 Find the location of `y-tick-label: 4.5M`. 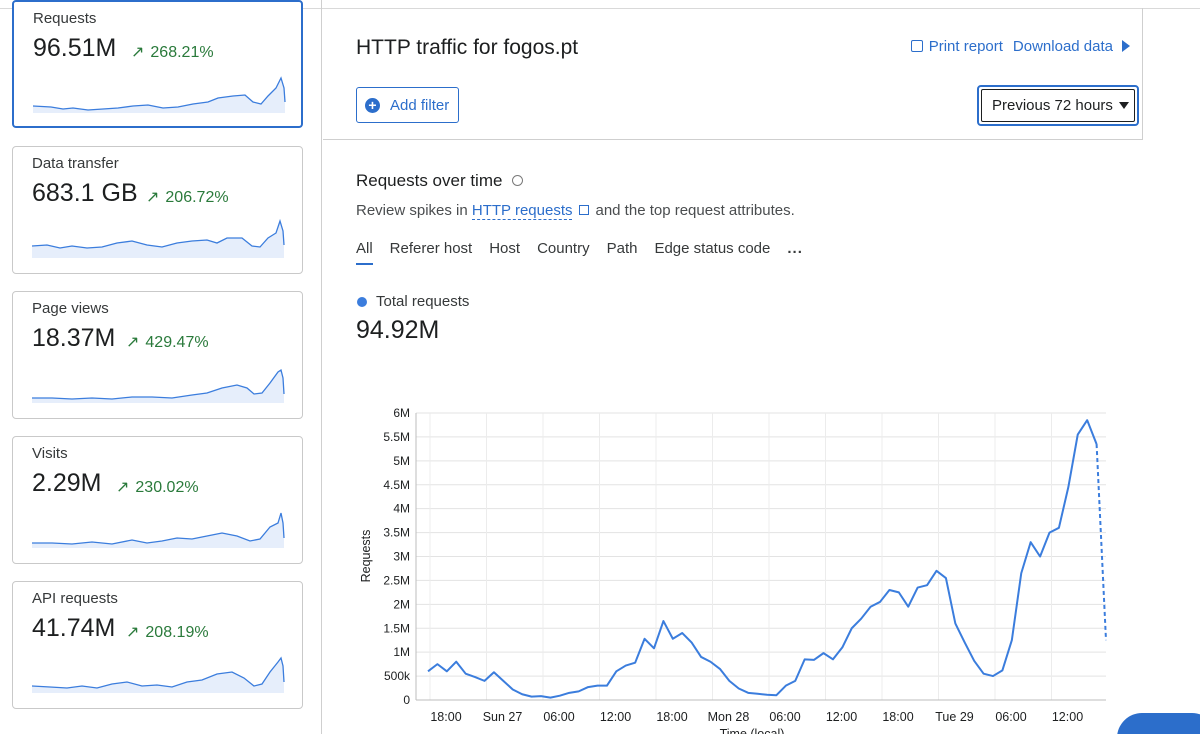

y-tick-label: 4.5M is located at coordinates (396, 485).